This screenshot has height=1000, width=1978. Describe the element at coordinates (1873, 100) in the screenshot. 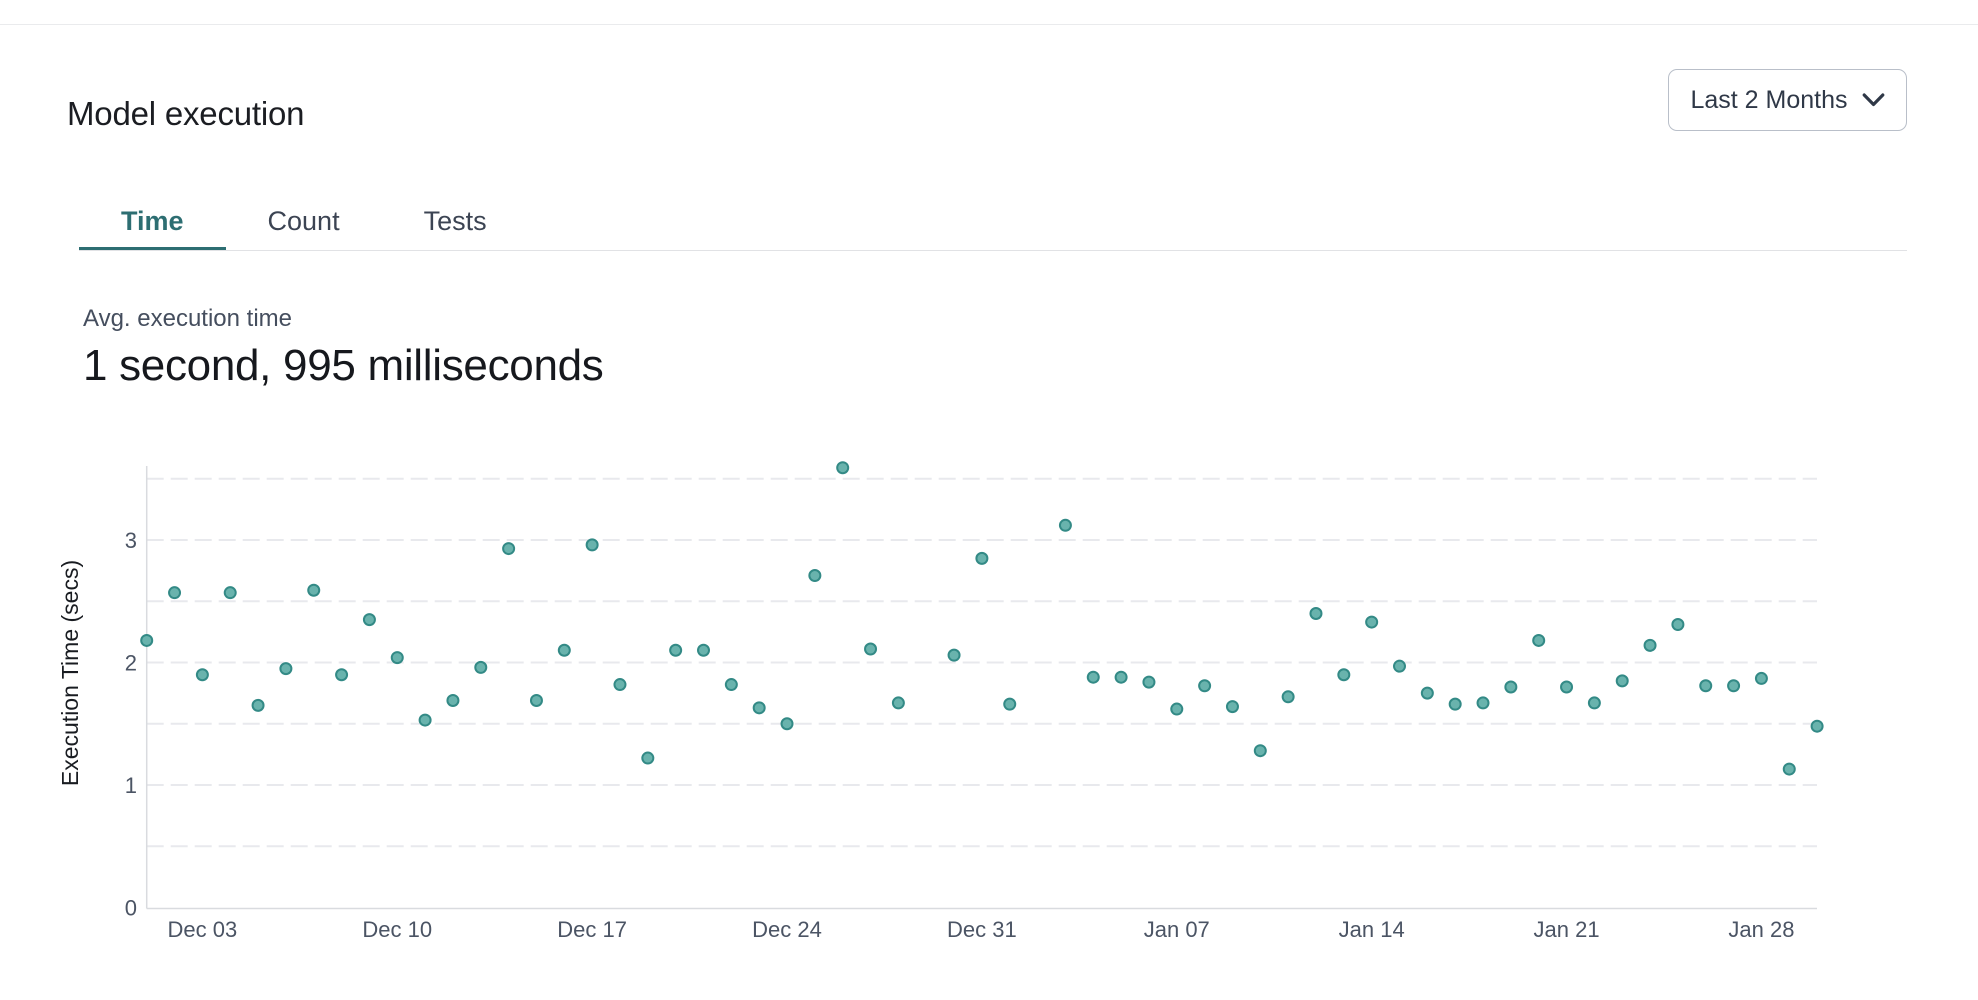

I see `chevron-down-icon` at that location.